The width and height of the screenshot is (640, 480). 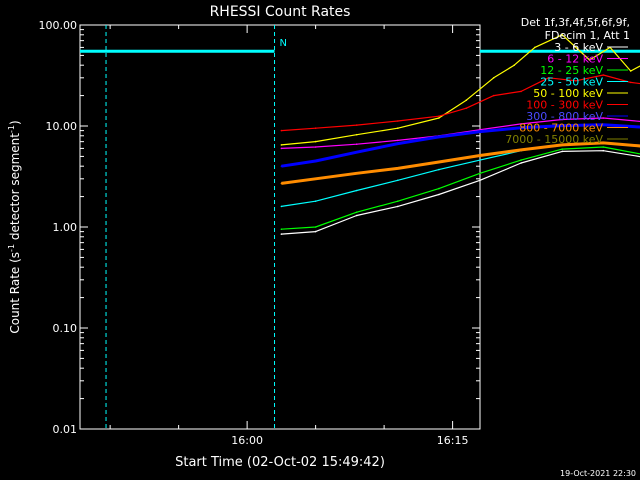 I want to click on legend-header-line-2: FDecim 1, Att 1, so click(x=587, y=35).